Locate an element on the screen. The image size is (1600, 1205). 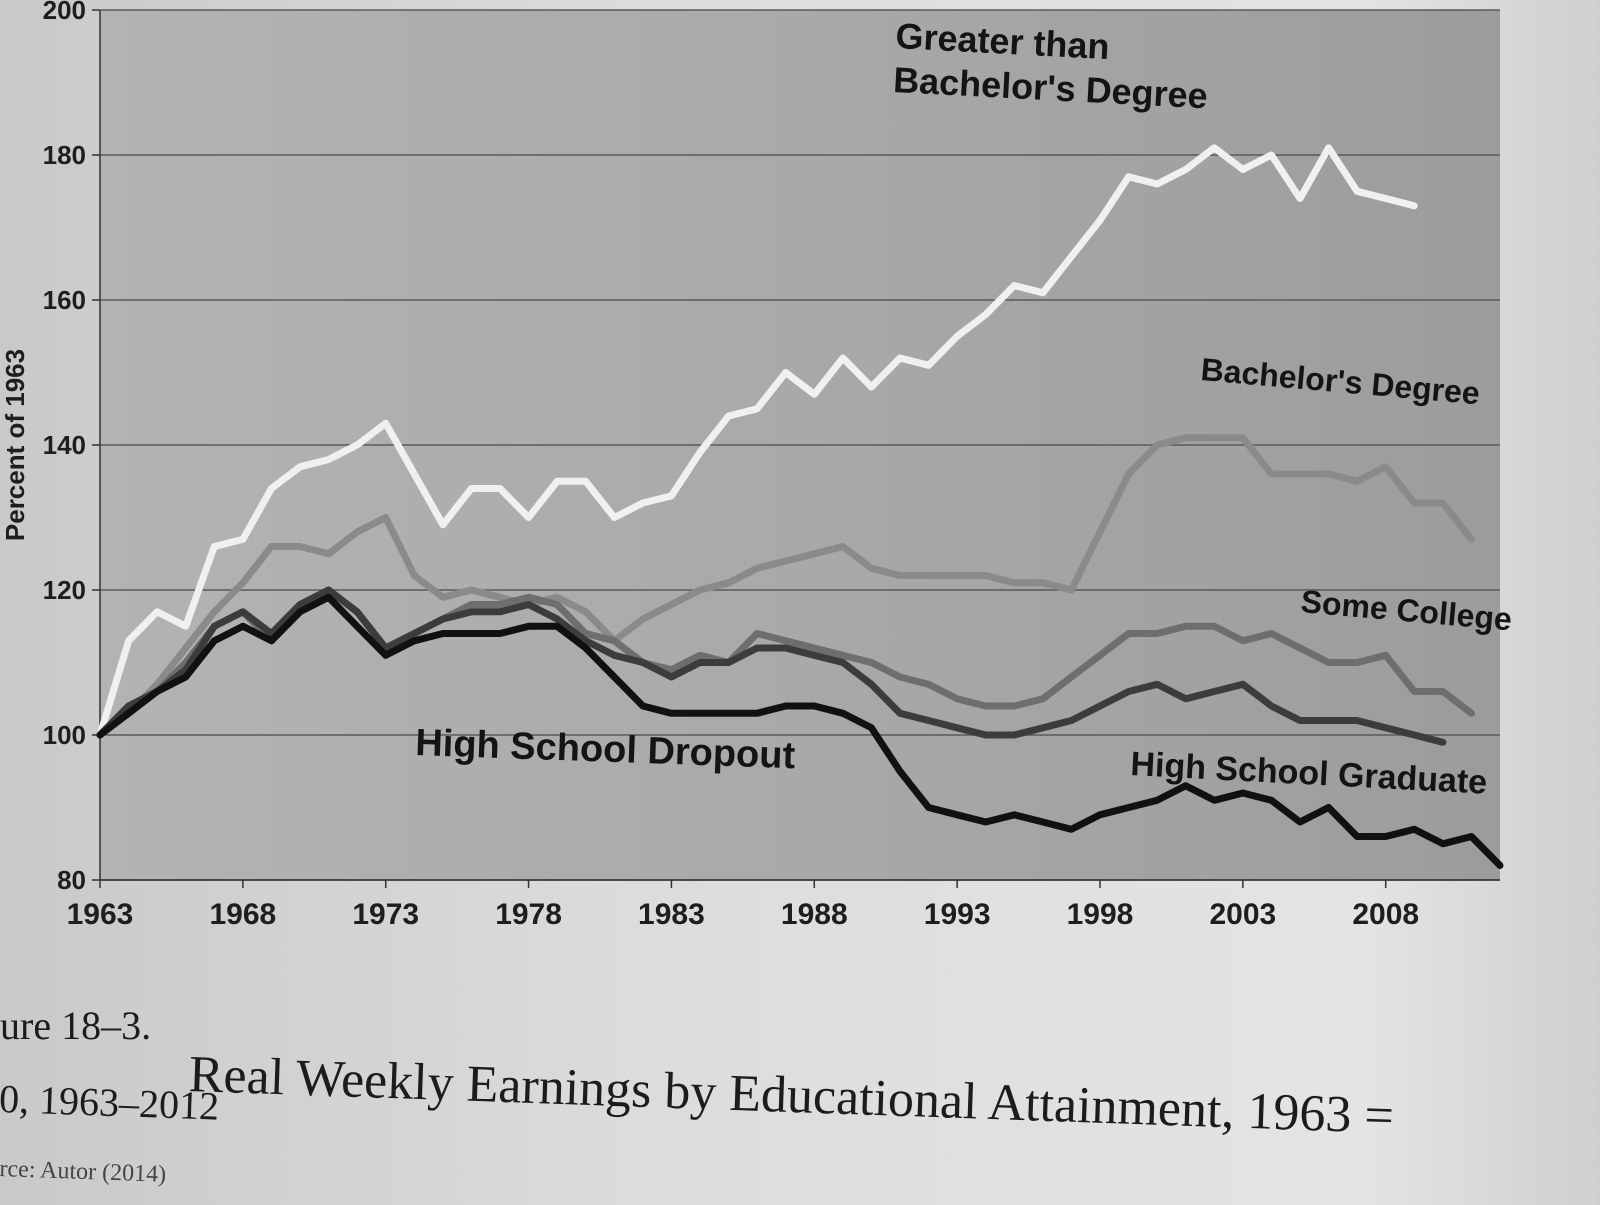
y-tick-label: 100 is located at coordinates (64, 735).